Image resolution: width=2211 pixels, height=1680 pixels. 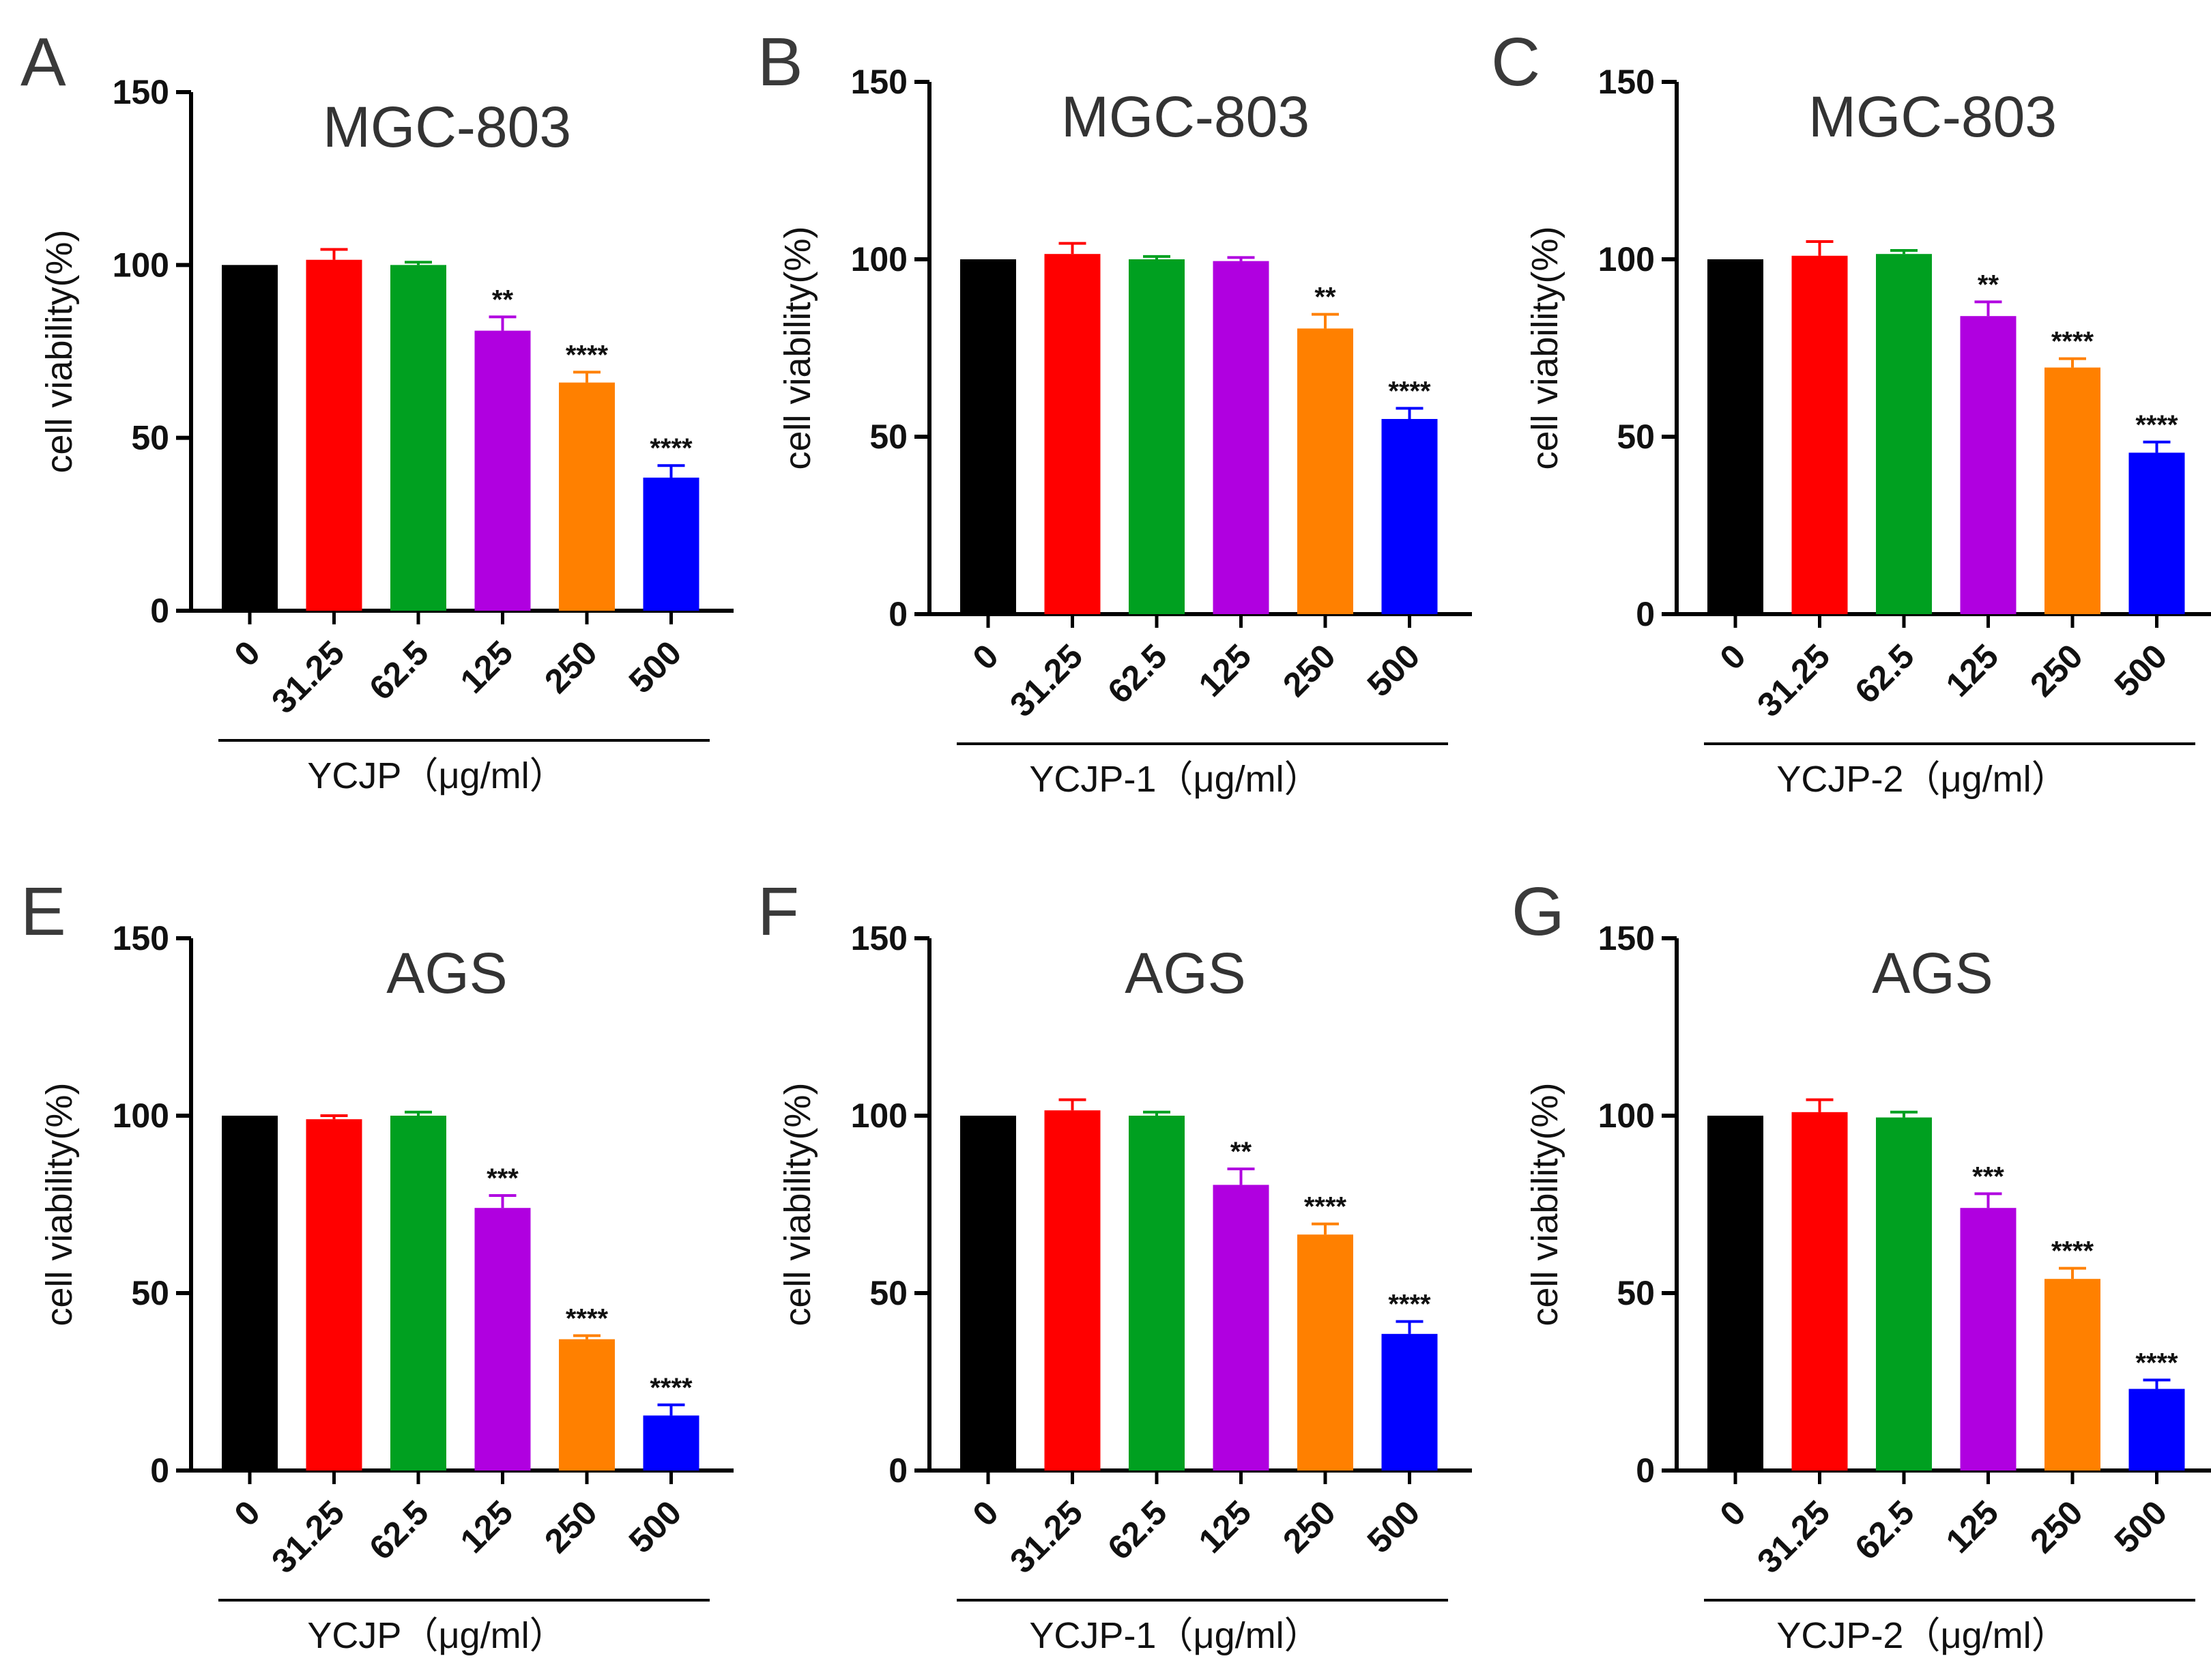 What do you see at coordinates (780, 62) in the screenshot?
I see `panel-letter: B` at bounding box center [780, 62].